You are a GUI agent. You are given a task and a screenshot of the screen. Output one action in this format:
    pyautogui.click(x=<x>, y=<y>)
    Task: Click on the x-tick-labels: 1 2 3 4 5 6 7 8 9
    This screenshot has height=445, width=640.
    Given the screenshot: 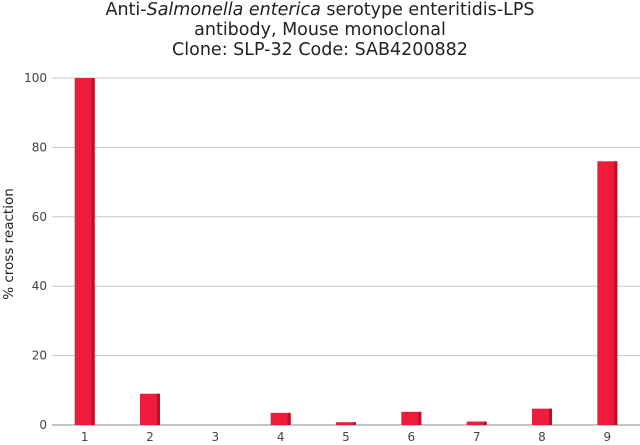 What is the action you would take?
    pyautogui.click(x=346, y=437)
    